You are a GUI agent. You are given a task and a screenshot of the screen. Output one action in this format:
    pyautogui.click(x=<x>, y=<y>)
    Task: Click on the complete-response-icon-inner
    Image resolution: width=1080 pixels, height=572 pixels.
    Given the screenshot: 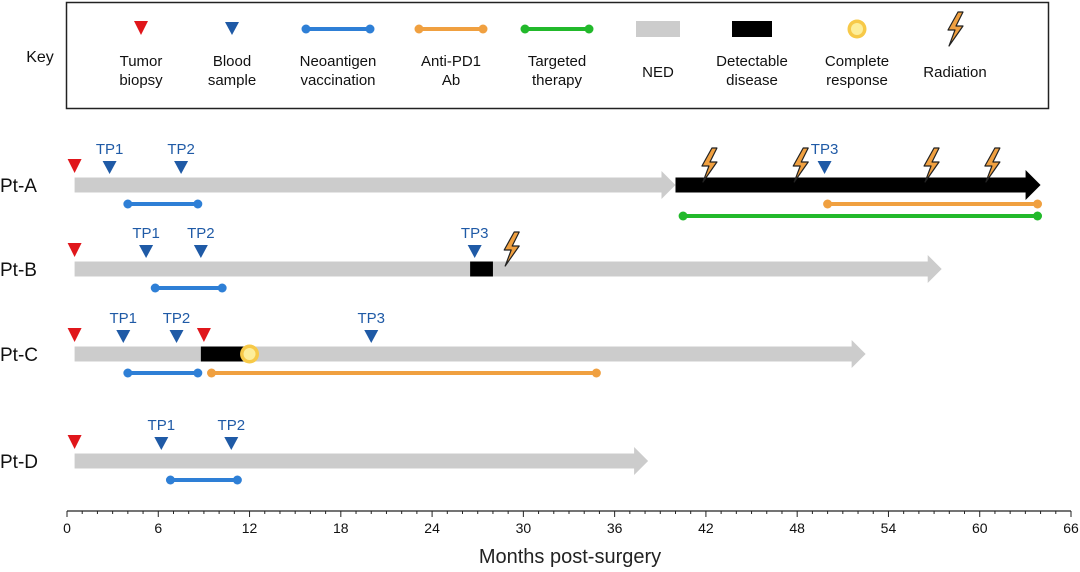 What is the action you would take?
    pyautogui.click(x=857, y=29)
    